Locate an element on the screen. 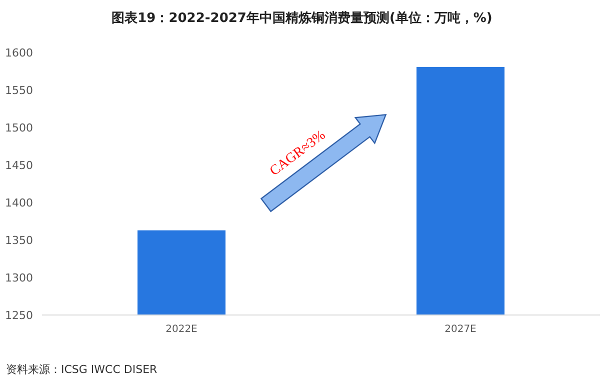 The height and width of the screenshot is (385, 605). y-tick-label: 1600 is located at coordinates (19, 53).